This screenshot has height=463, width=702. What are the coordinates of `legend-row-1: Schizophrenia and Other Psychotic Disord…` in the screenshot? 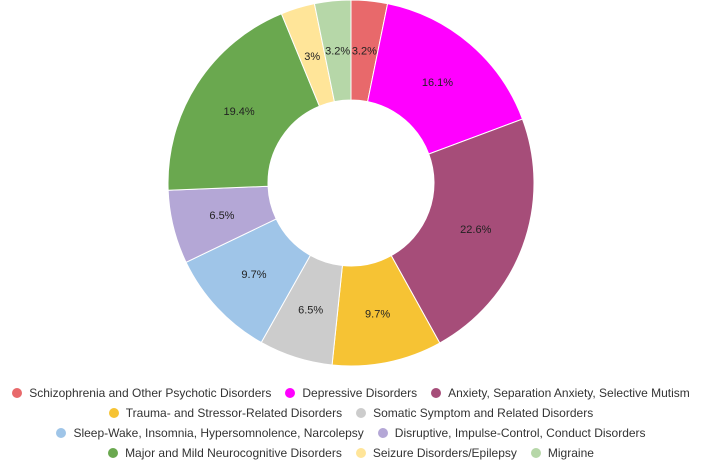 It's located at (351, 393).